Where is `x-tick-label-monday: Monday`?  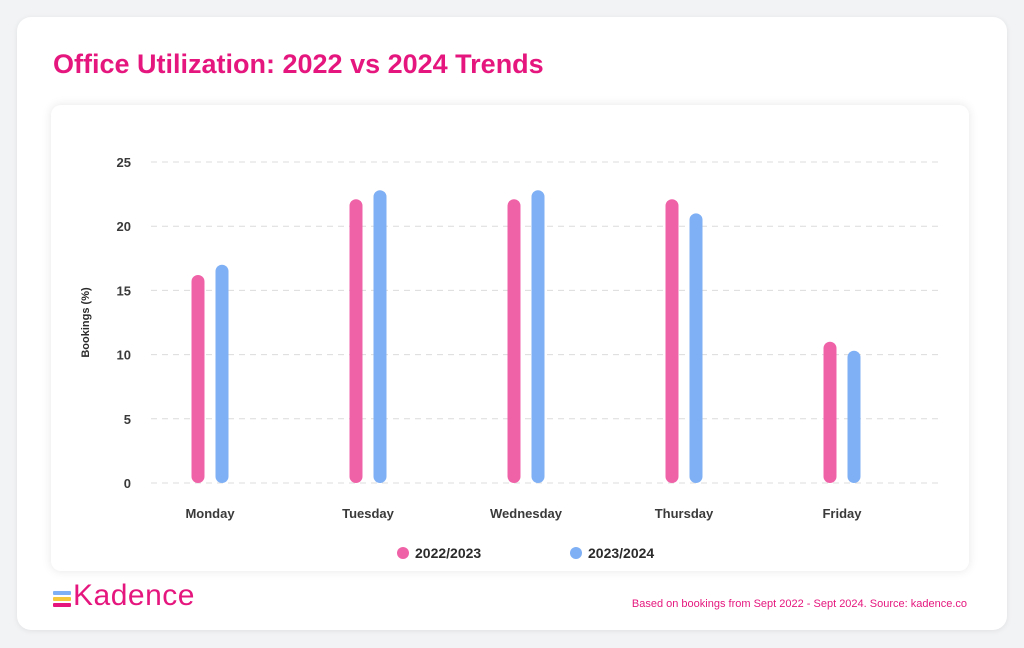
x-tick-label-monday: Monday is located at coordinates (210, 513).